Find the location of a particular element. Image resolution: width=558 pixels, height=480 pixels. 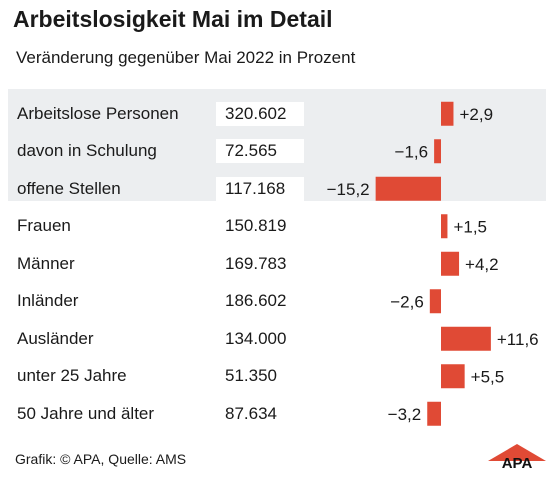

bar-value-label: +4,2 is located at coordinates (482, 264).